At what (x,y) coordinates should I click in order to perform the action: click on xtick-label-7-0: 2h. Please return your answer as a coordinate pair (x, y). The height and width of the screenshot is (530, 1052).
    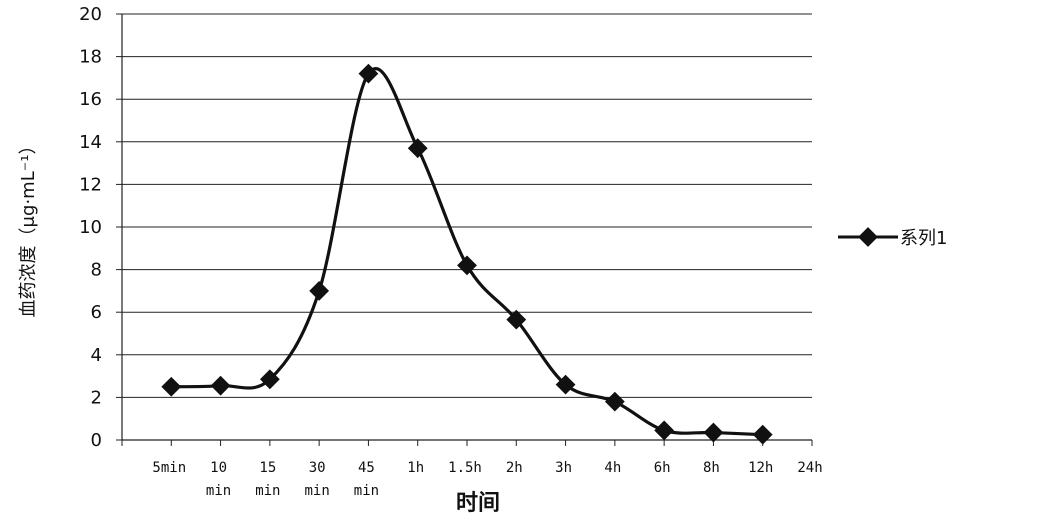
    Looking at the image, I should click on (514, 468).